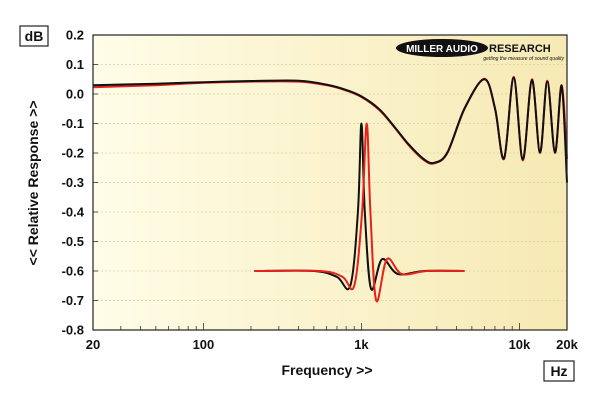 Image resolution: width=600 pixels, height=404 pixels. What do you see at coordinates (73, 271) in the screenshot?
I see `y-tick-label: -0.6` at bounding box center [73, 271].